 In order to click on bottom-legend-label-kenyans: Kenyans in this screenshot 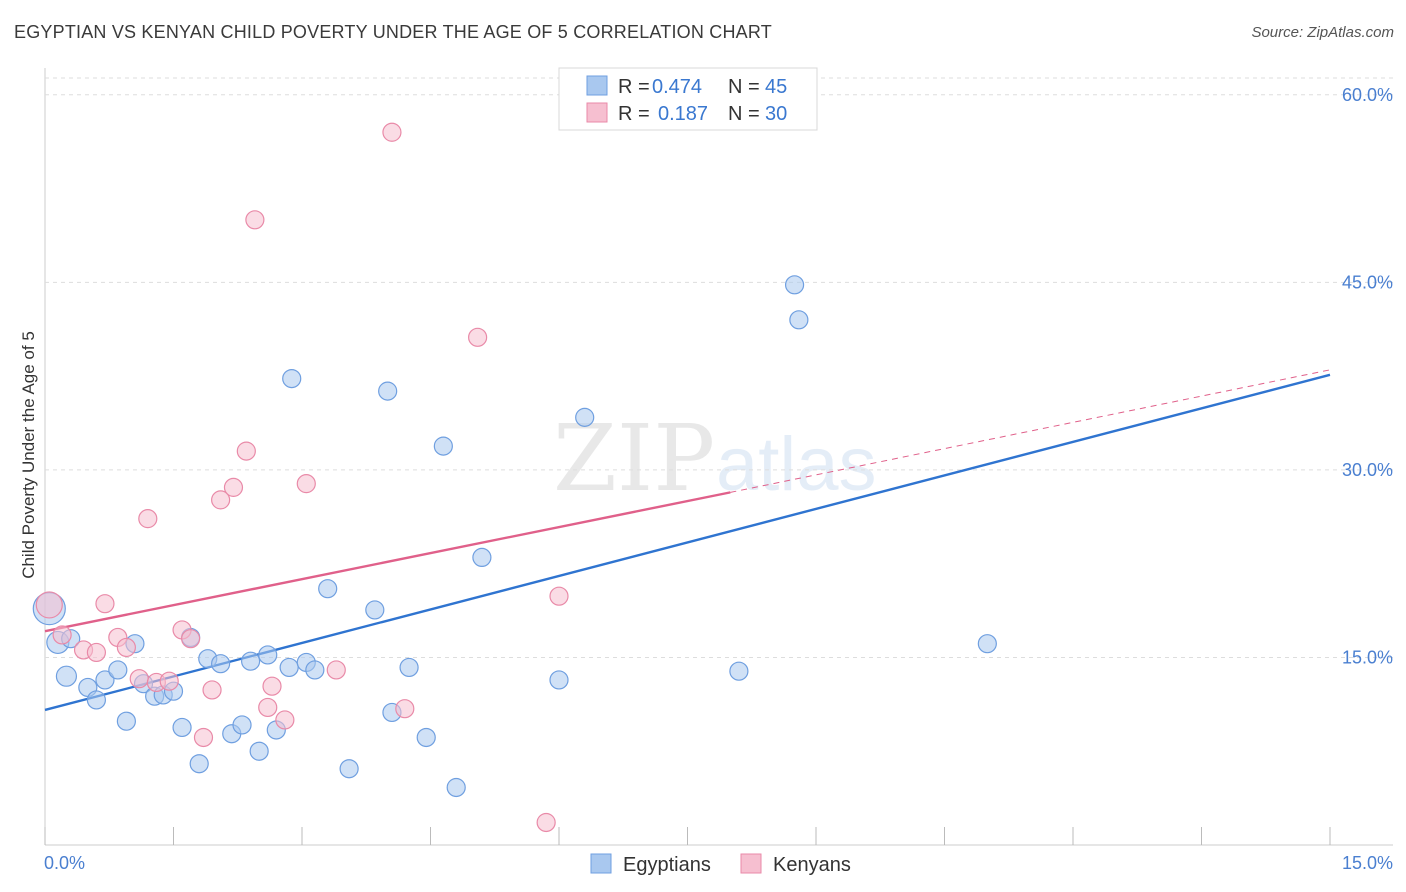, I will do `click(812, 865)`.